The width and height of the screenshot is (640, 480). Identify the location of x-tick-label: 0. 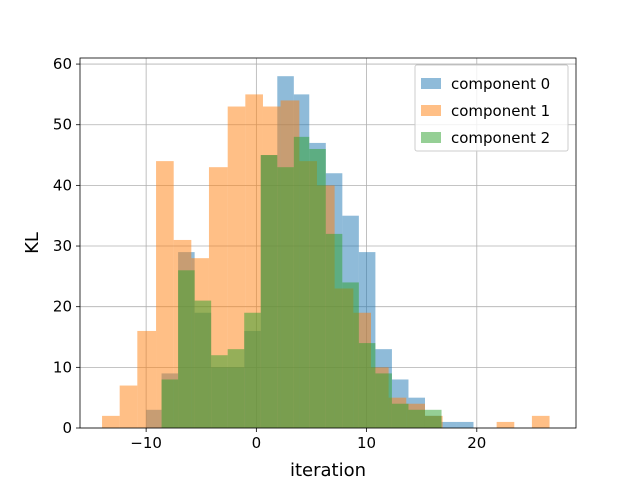
(257, 443).